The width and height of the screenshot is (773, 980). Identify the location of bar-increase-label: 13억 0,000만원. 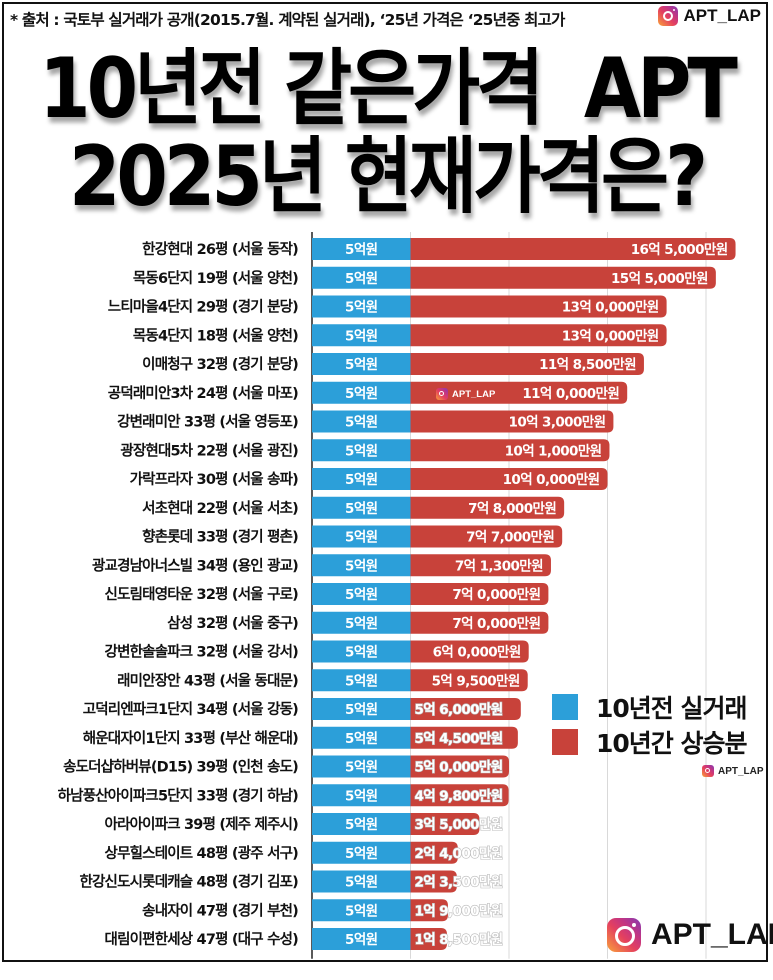
(610, 308).